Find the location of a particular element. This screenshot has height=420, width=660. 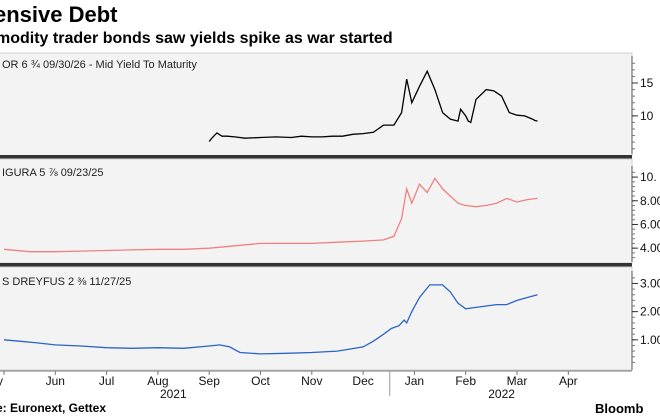

x-month-label: Apr is located at coordinates (568, 381).